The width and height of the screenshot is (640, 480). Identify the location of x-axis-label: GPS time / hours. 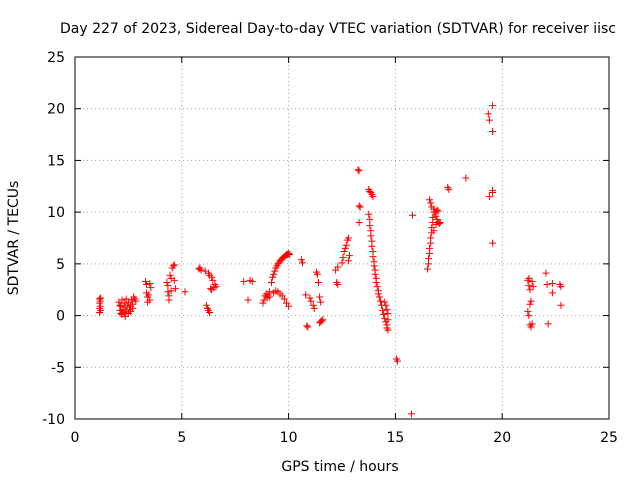
(339, 467).